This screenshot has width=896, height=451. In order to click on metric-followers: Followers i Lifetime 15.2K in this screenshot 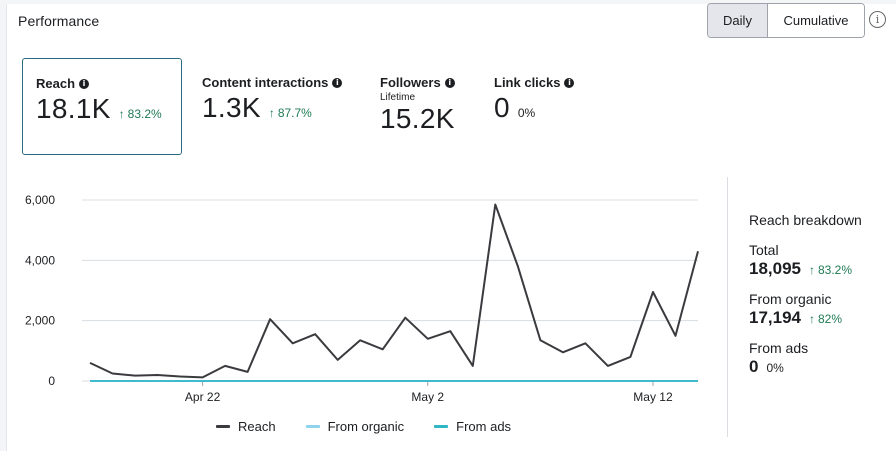, I will do `click(417, 96)`.